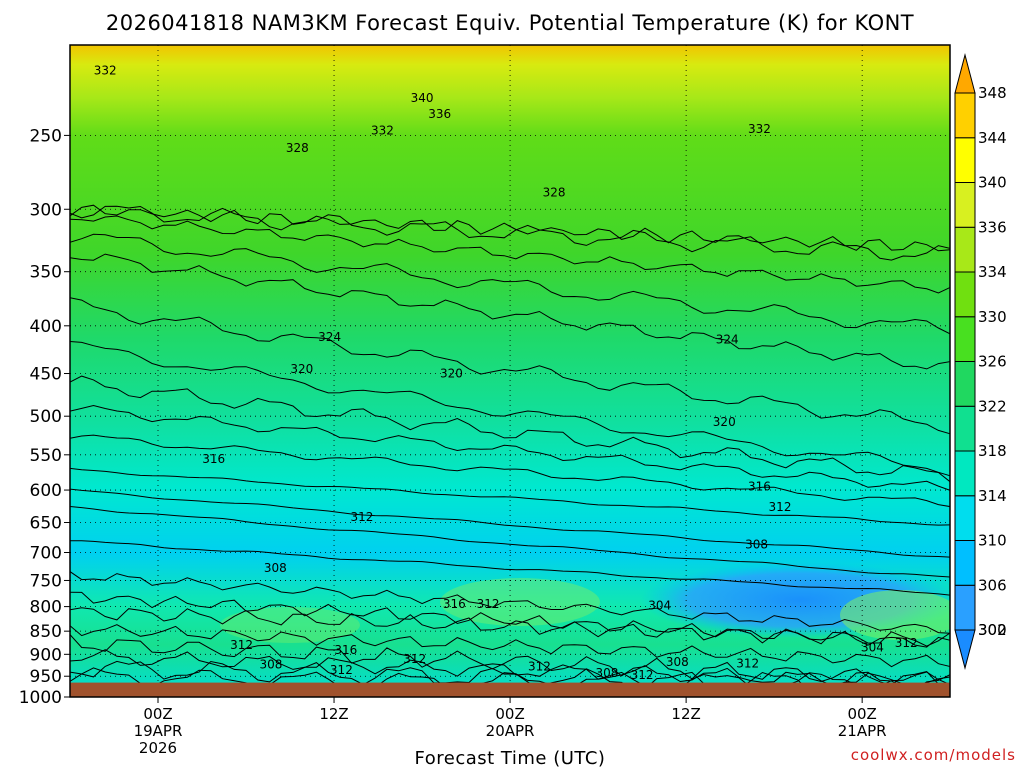  What do you see at coordinates (933, 755) in the screenshot?
I see `credit-text: coolwx.com/models` at bounding box center [933, 755].